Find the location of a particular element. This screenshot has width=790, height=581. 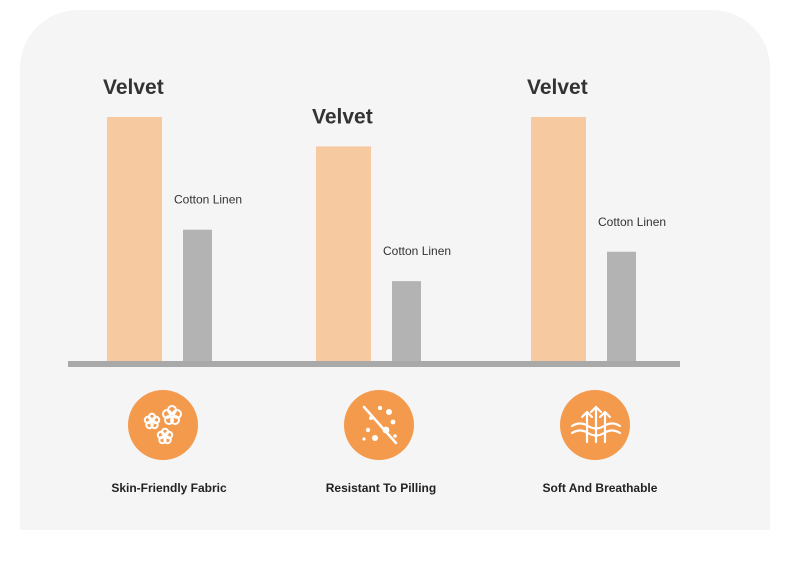

chart-baseline is located at coordinates (374, 364).